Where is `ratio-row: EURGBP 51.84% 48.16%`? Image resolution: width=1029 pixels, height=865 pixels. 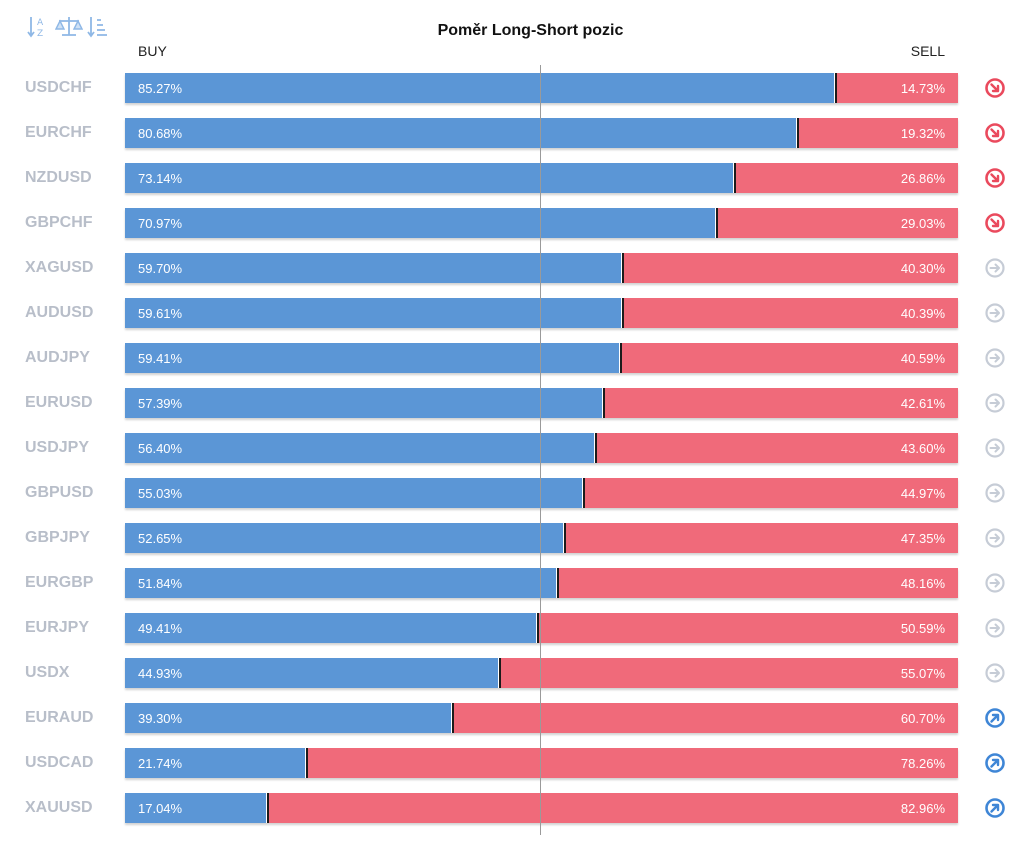
ratio-row: EURGBP 51.84% 48.16% is located at coordinates (514, 584).